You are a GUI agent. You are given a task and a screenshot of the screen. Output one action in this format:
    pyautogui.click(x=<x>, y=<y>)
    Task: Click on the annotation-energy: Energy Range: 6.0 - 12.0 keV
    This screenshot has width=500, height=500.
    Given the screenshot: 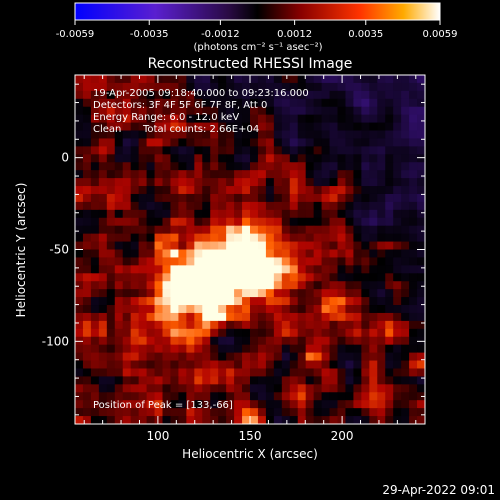 What is the action you would take?
    pyautogui.click(x=166, y=117)
    